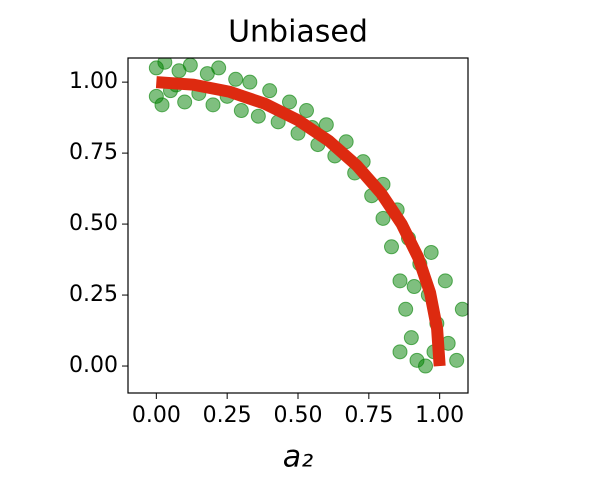 The width and height of the screenshot is (598, 500). I want to click on chart-title: Unbiased, so click(298, 32).